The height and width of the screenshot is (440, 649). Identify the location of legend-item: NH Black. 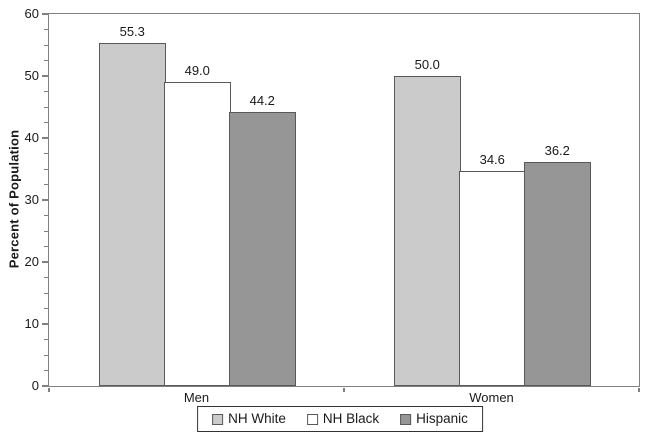
(343, 419).